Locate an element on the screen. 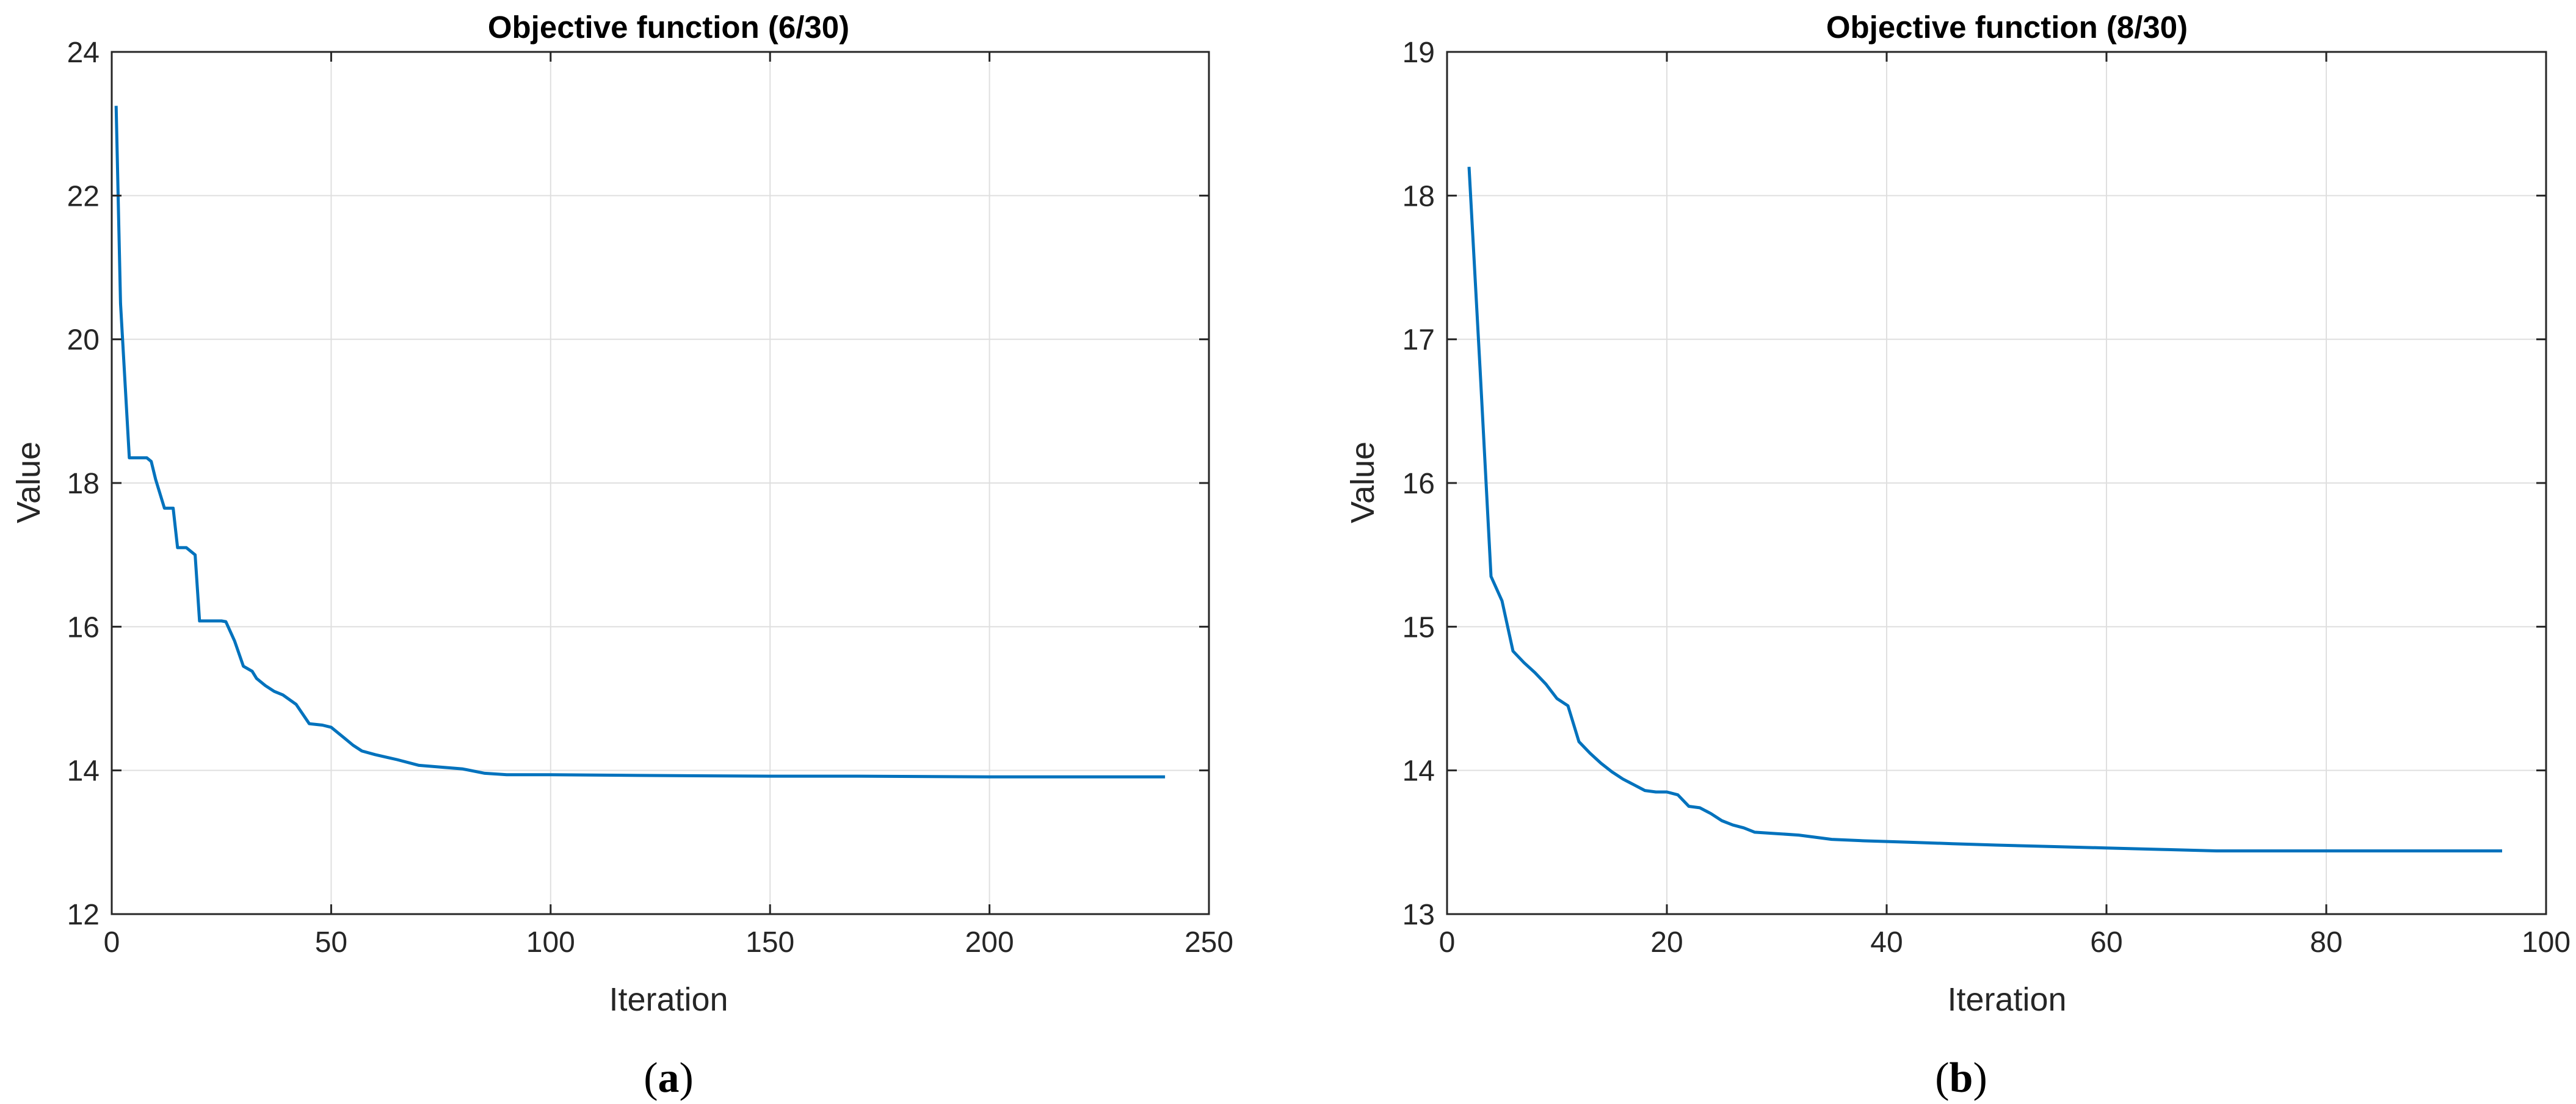 The width and height of the screenshot is (2576, 1104). y-tick-label-a: 14 is located at coordinates (83, 771).